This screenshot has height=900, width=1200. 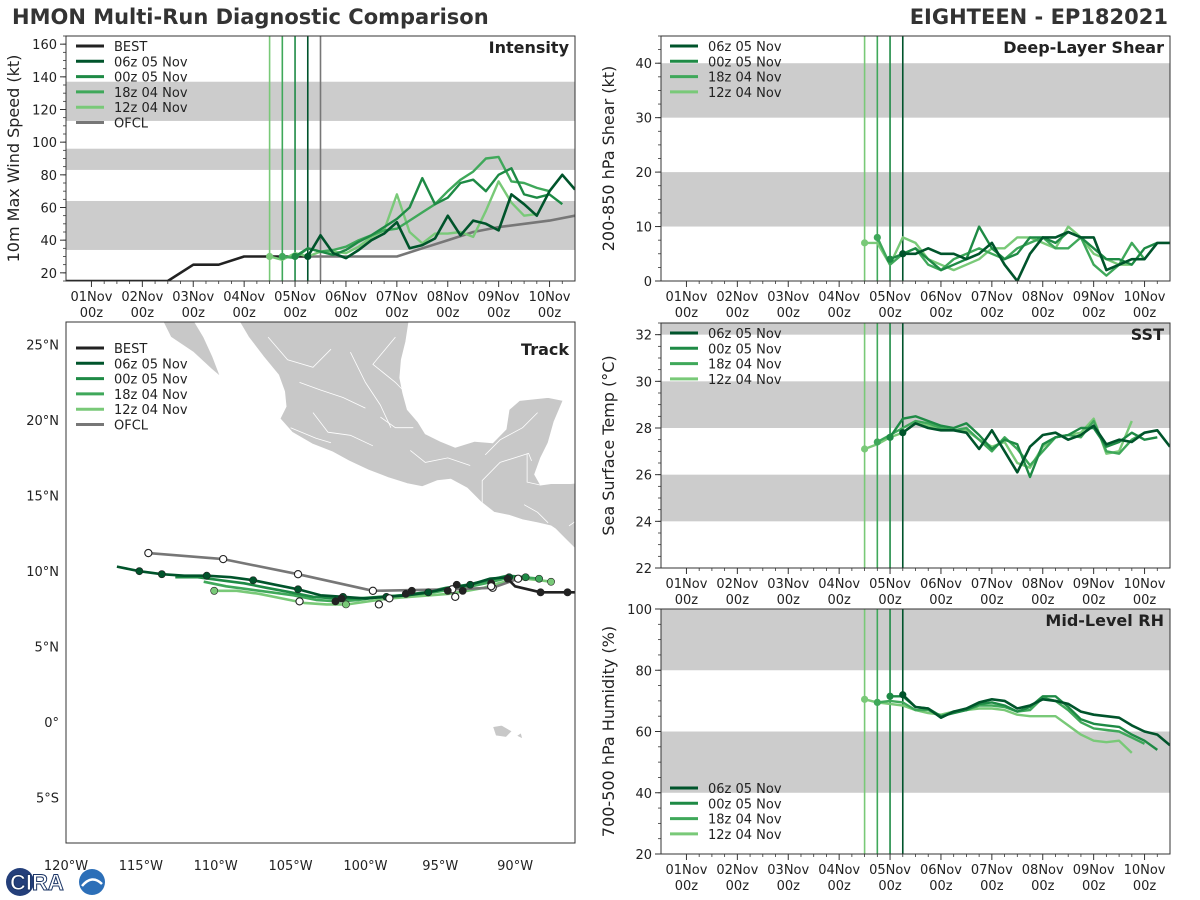 I want to click on series-line-12z-04-nov, so click(x=998, y=726).